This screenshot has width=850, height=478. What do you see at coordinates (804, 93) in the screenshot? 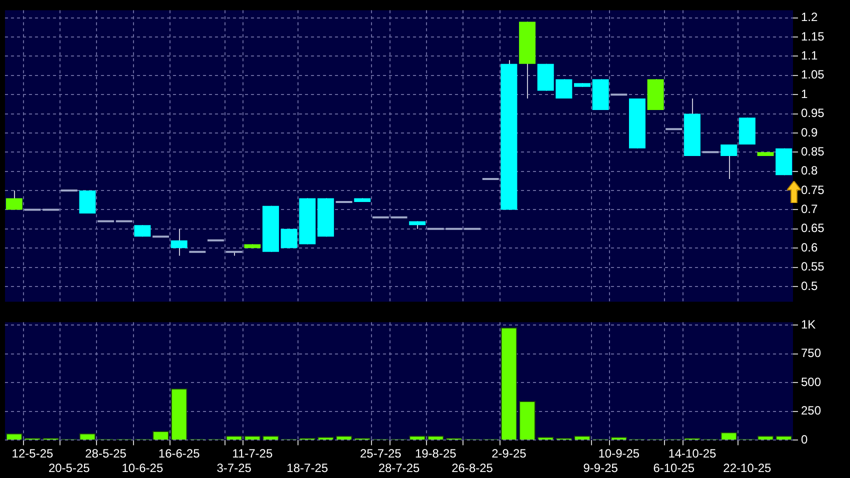
I see `y-tick-label: 1` at bounding box center [804, 93].